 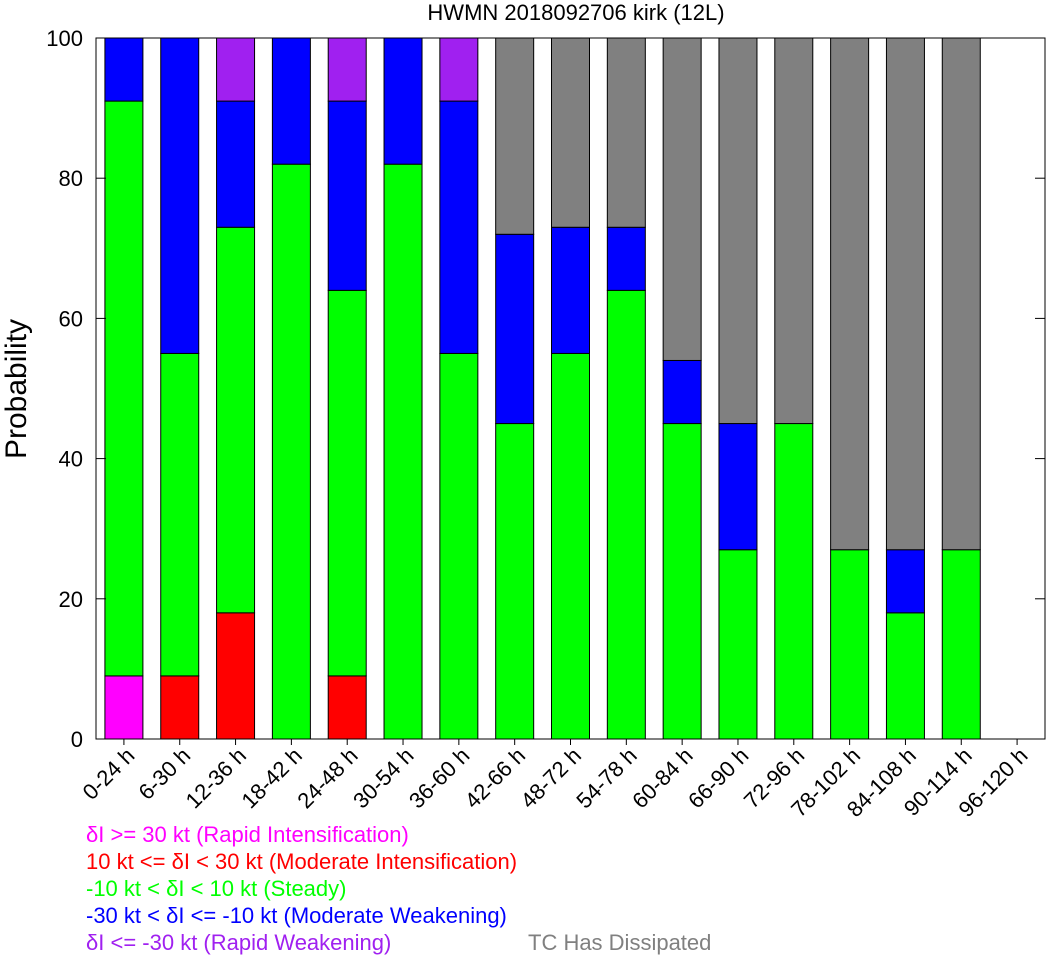 I want to click on y-tick-label: 100, so click(x=64, y=38).